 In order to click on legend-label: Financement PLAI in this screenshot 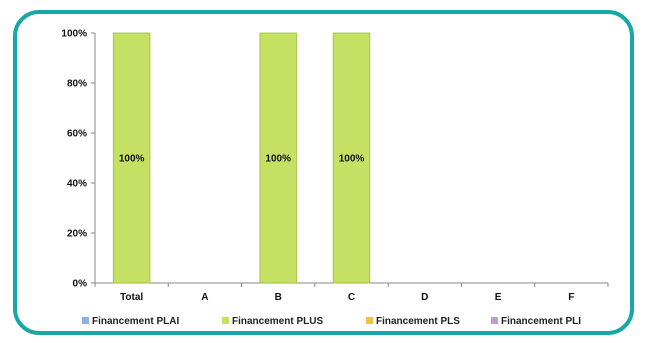, I will do `click(135, 321)`.